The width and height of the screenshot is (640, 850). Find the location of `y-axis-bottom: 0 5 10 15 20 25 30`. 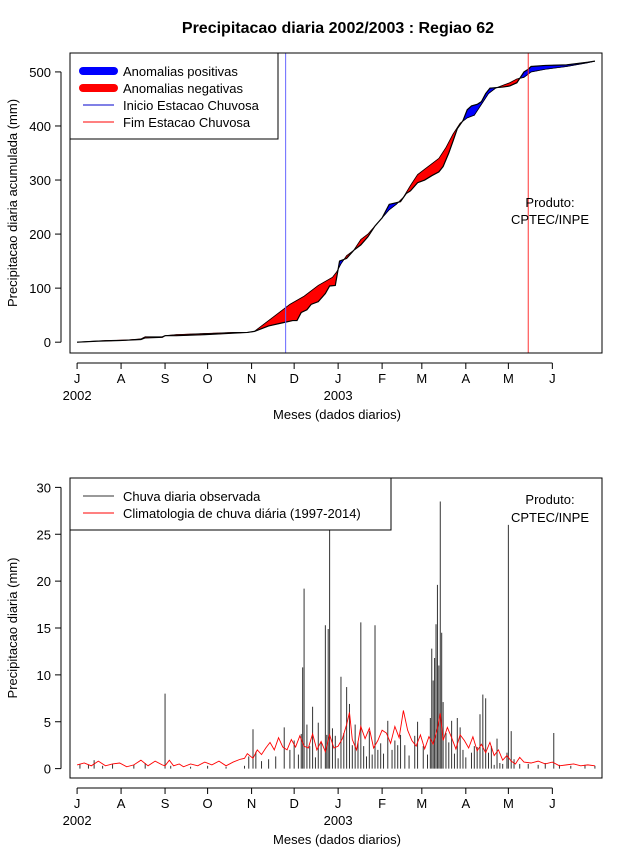

y-axis-bottom: 0 5 10 15 20 25 30 is located at coordinates (49, 628).